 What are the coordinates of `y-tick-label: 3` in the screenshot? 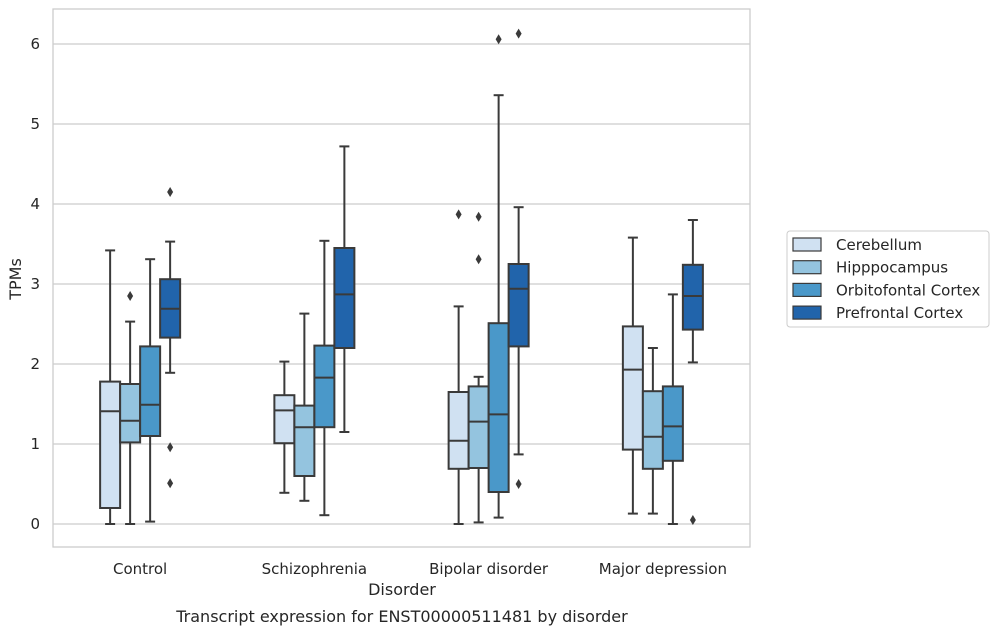 It's located at (35, 284).